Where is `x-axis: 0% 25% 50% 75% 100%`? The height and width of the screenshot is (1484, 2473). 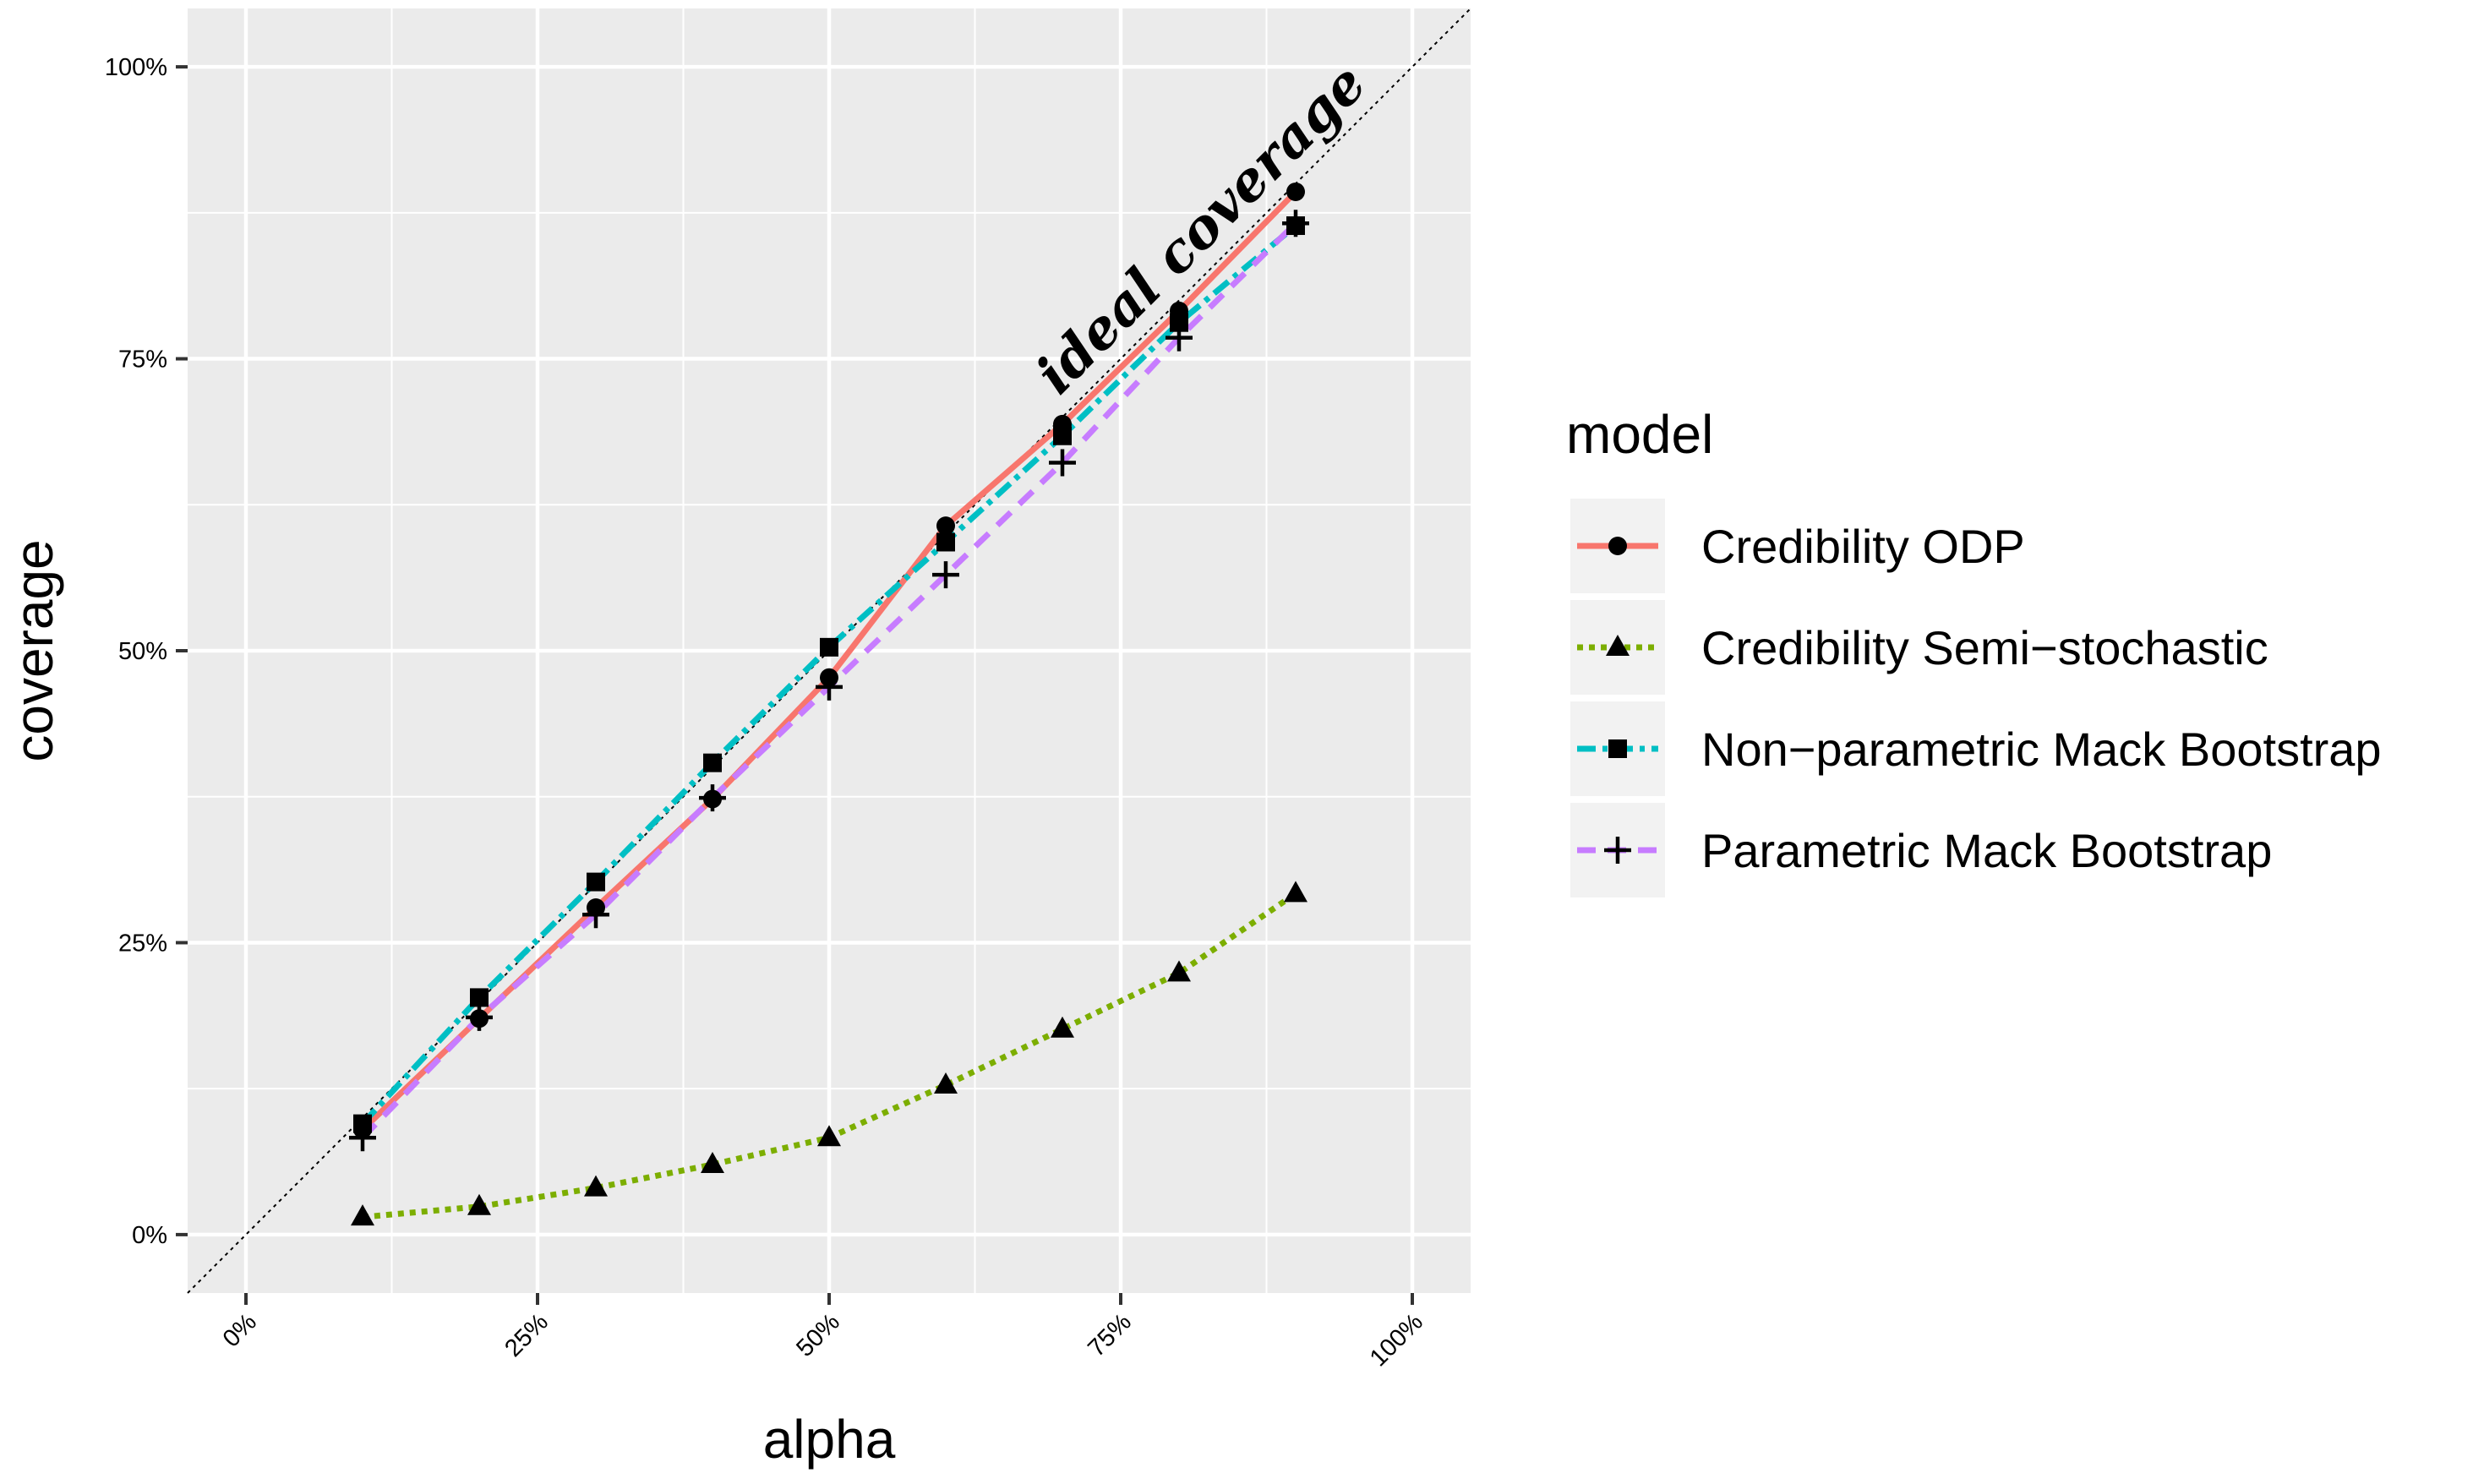 x-axis: 0% 25% 50% 75% 100% is located at coordinates (823, 1333).